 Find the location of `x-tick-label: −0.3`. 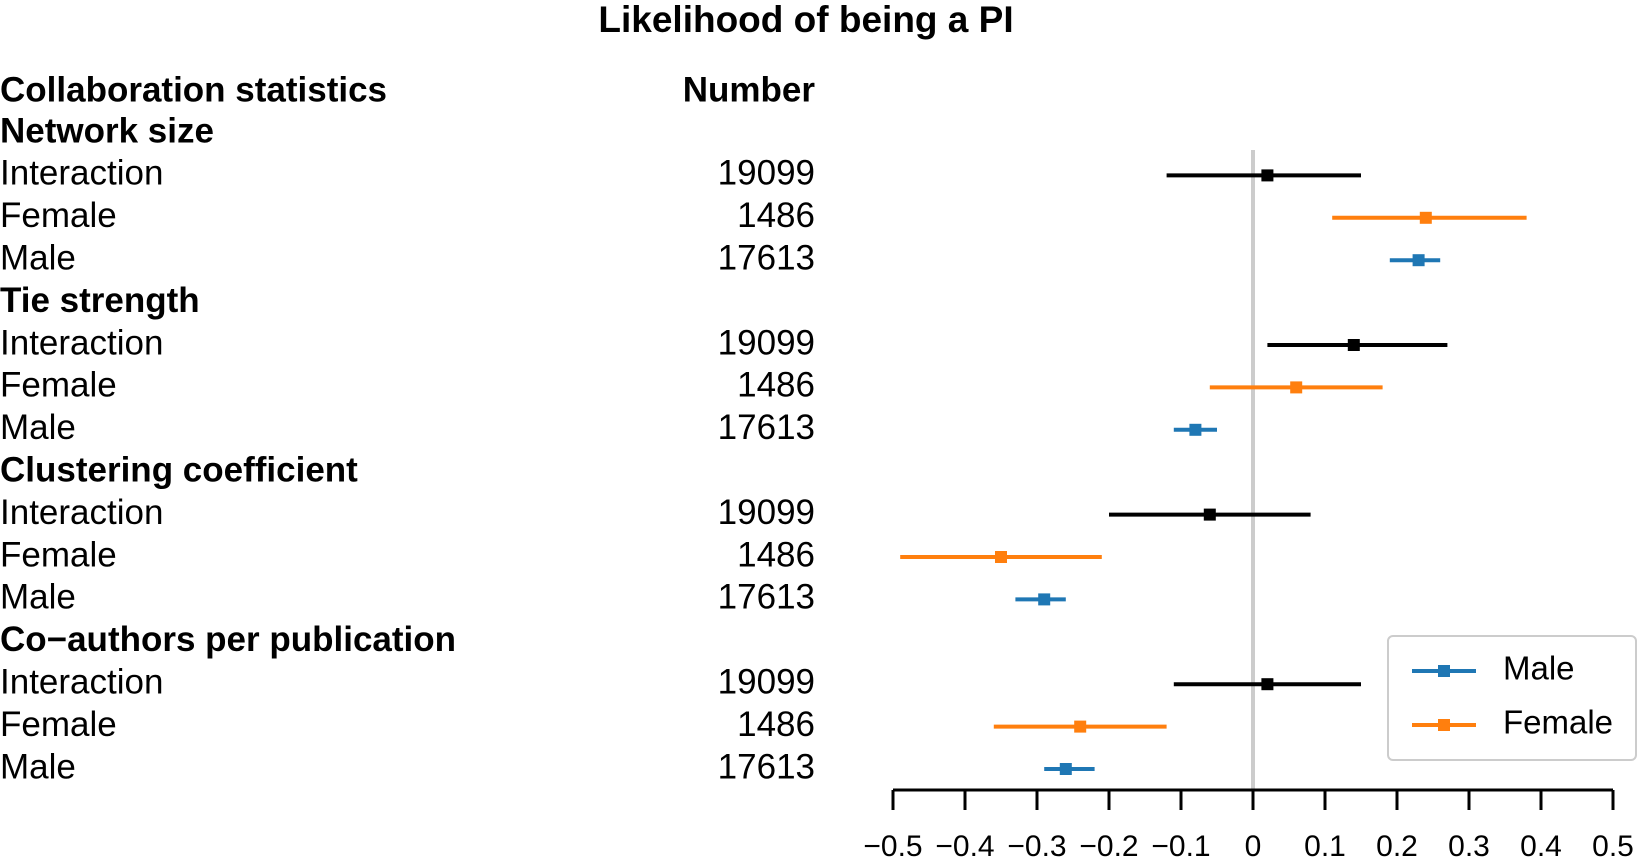

x-tick-label: −0.3 is located at coordinates (1036, 846).